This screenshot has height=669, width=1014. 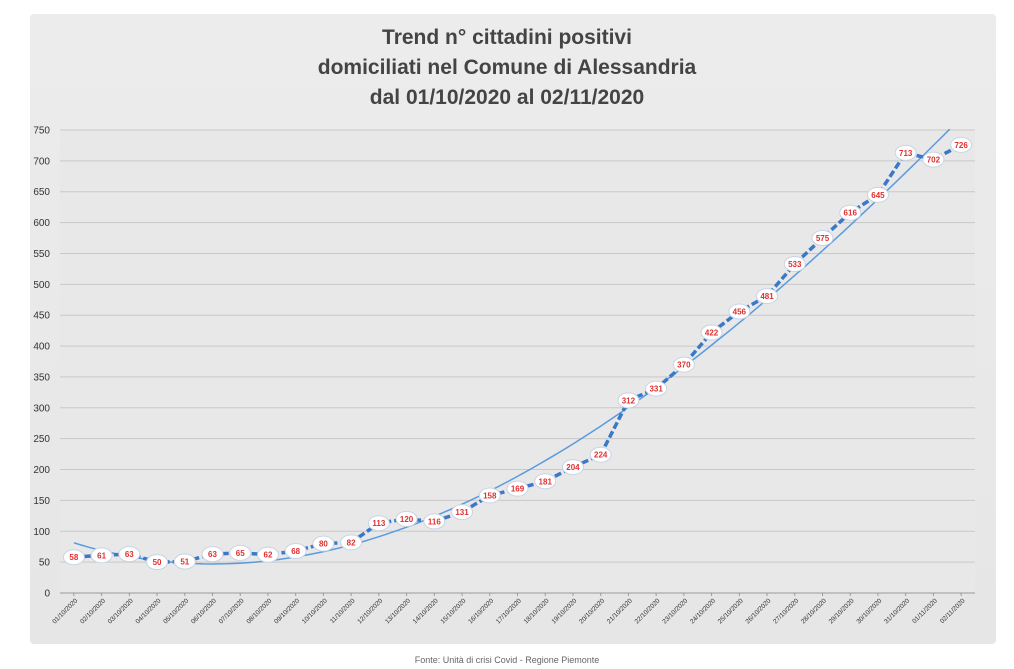 I want to click on data-label: 51, so click(x=184, y=562).